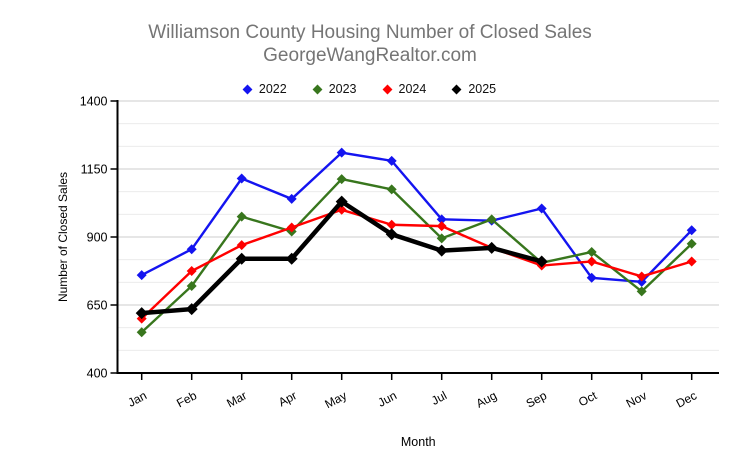 The width and height of the screenshot is (740, 458). I want to click on legend-label-2022: 2022, so click(272, 89).